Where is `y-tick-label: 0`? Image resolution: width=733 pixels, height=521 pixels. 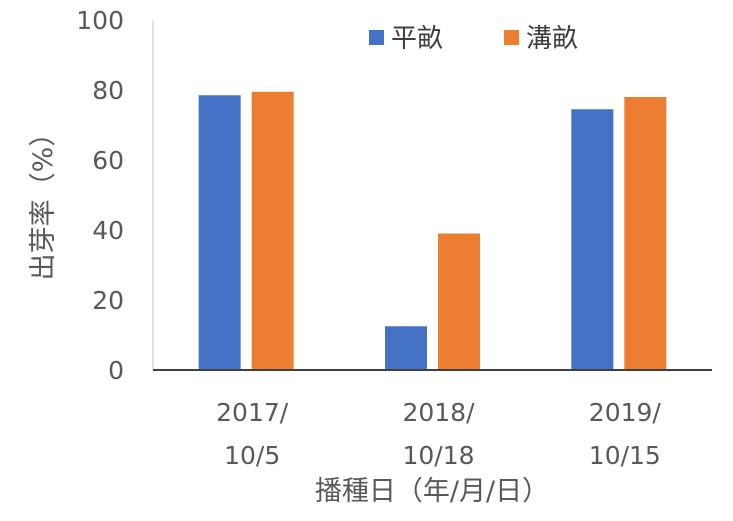
y-tick-label: 0 is located at coordinates (116, 370).